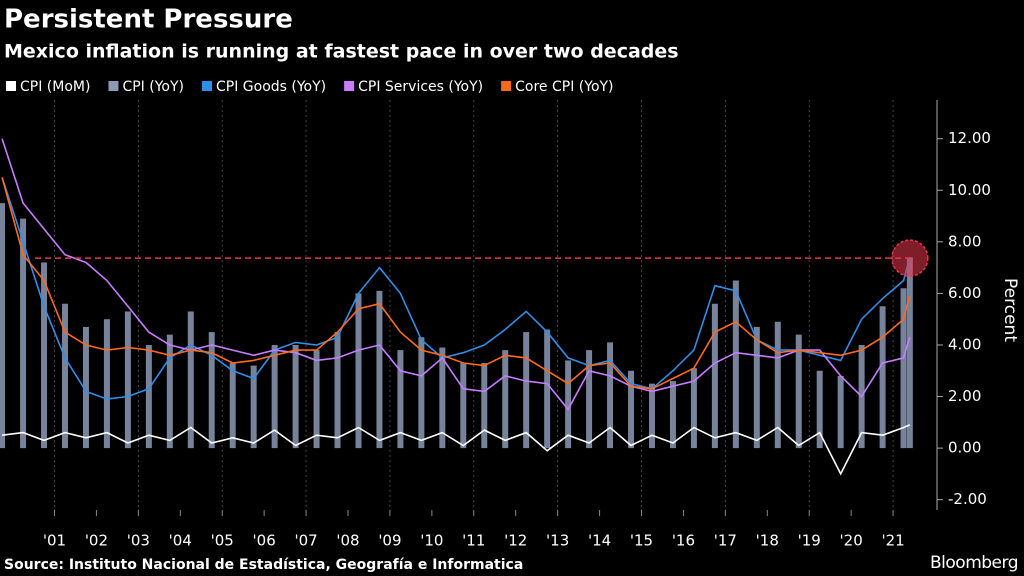 The width and height of the screenshot is (1024, 576). I want to click on x-tick-label: '19, so click(809, 541).